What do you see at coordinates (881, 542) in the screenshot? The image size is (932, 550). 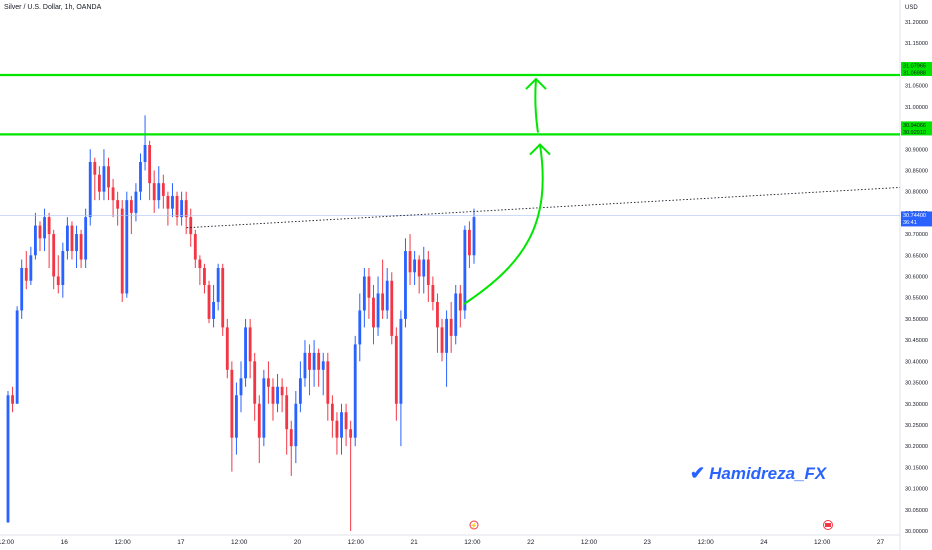 I see `x-tick-label: 27` at bounding box center [881, 542].